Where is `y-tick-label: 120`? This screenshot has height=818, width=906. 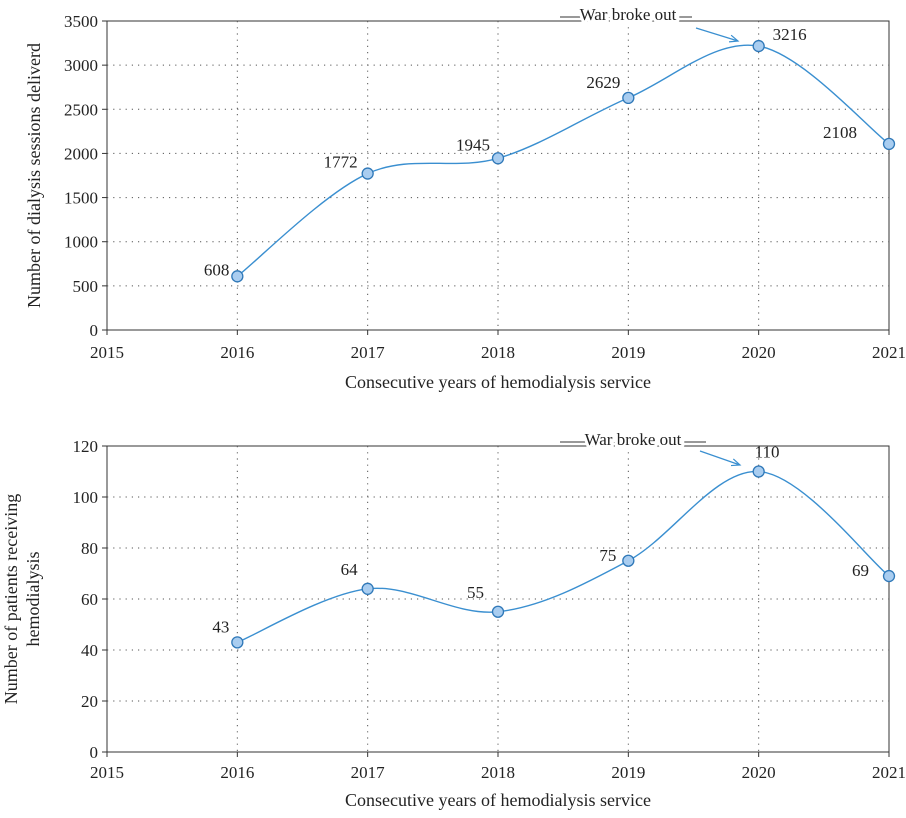 y-tick-label: 120 is located at coordinates (86, 446).